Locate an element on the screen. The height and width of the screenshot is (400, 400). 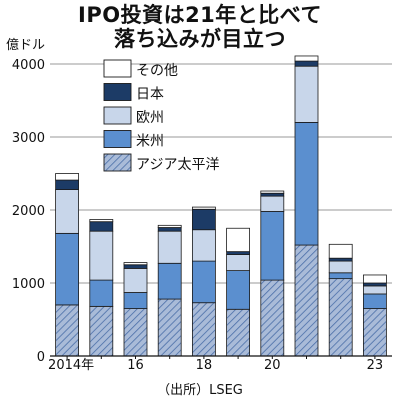
legend-label: 欧州 is located at coordinates (150, 118).